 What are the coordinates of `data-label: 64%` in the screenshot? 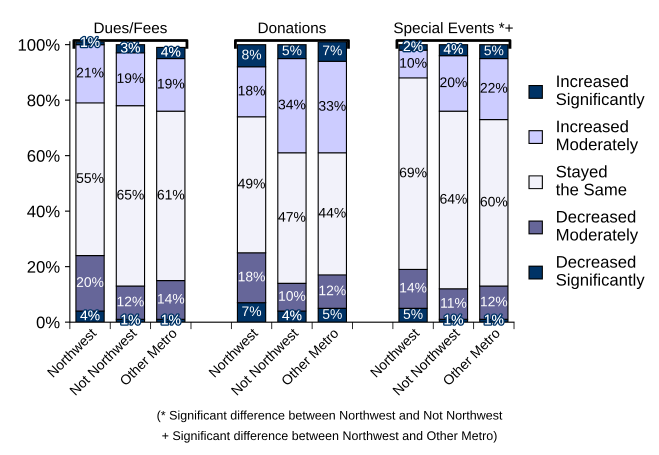 It's located at (453, 199).